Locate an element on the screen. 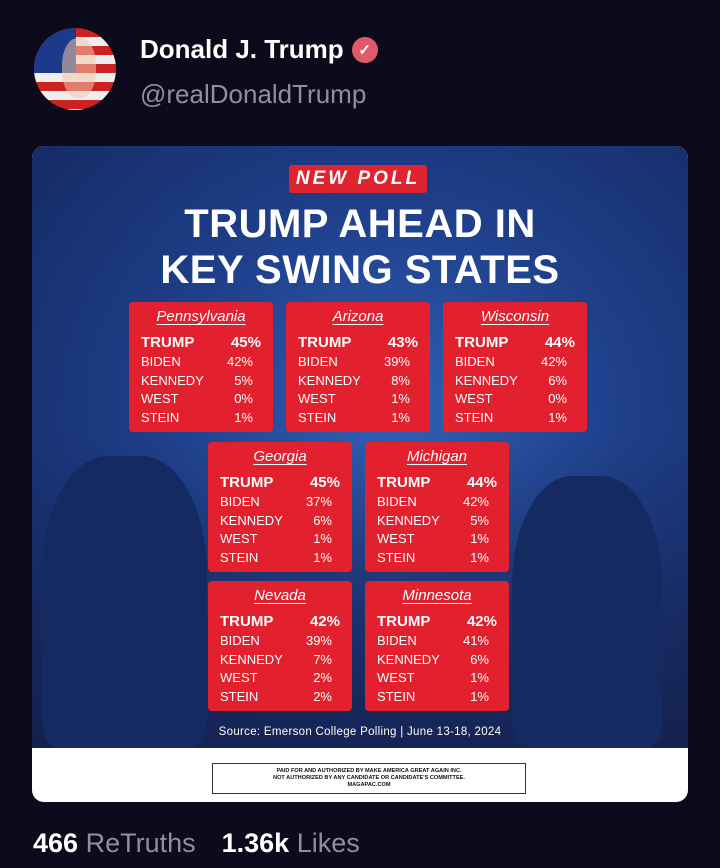 Image resolution: width=720 pixels, height=868 pixels. candidate-row: KENNEDY 8% is located at coordinates (358, 381).